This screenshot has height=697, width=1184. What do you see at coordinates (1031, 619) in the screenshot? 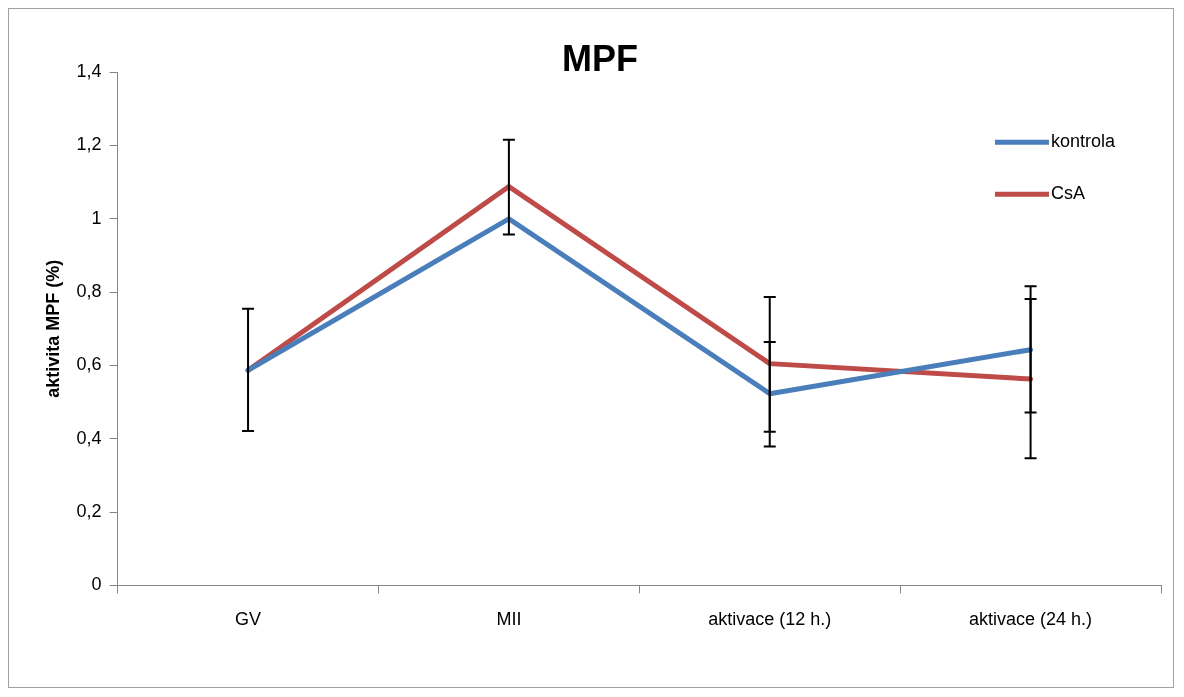
I see `x-tick-label: aktivace (24 h.)` at bounding box center [1031, 619].